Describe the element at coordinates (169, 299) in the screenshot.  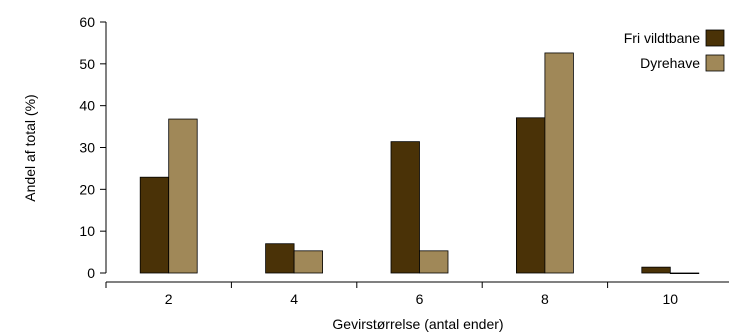
I see `x-tick-label-2: 2` at that location.